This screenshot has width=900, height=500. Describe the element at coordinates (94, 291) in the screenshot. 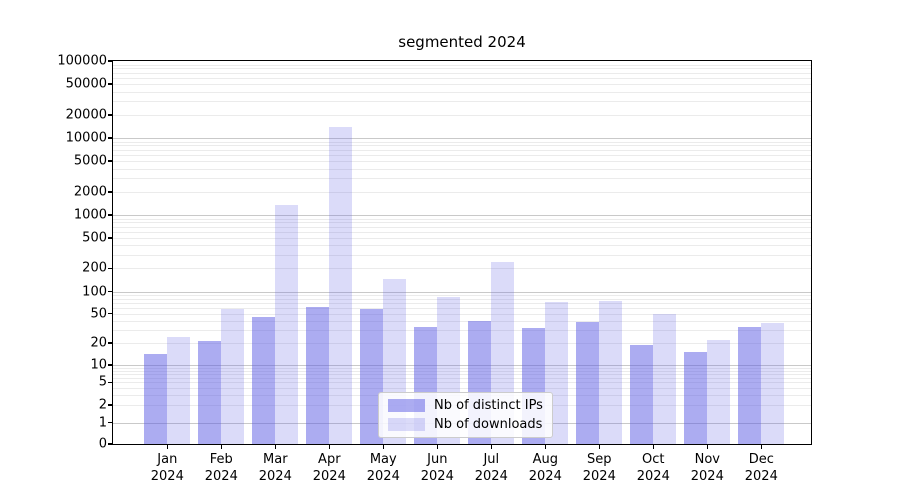

I see `y-tick-label: 100` at that location.